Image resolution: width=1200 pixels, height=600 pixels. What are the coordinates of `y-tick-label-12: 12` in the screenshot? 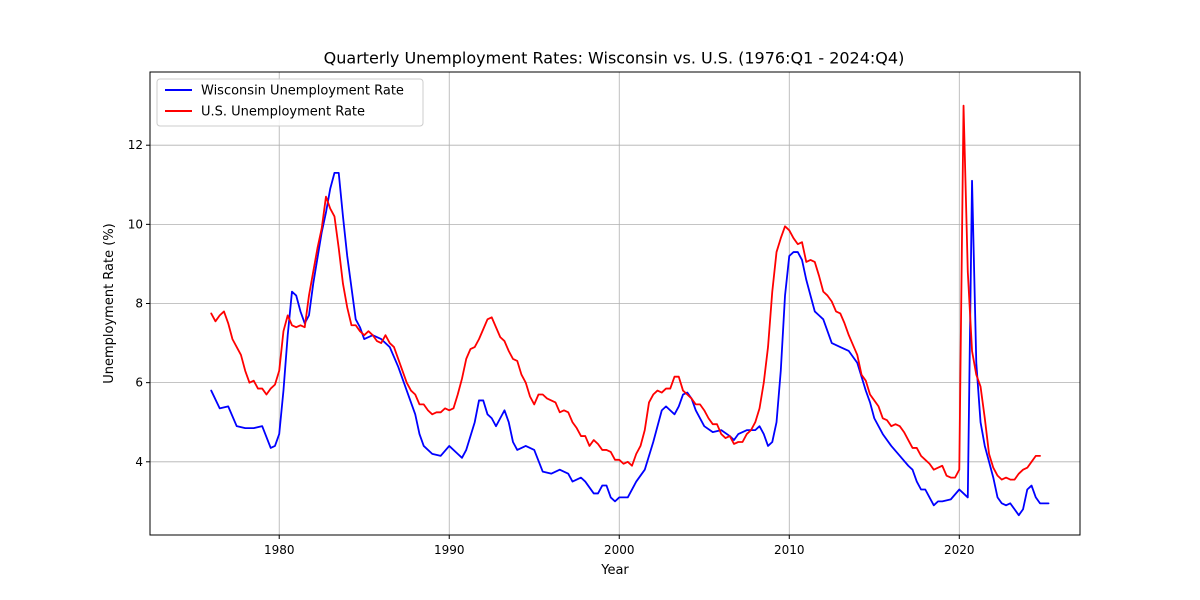 It's located at (135, 145).